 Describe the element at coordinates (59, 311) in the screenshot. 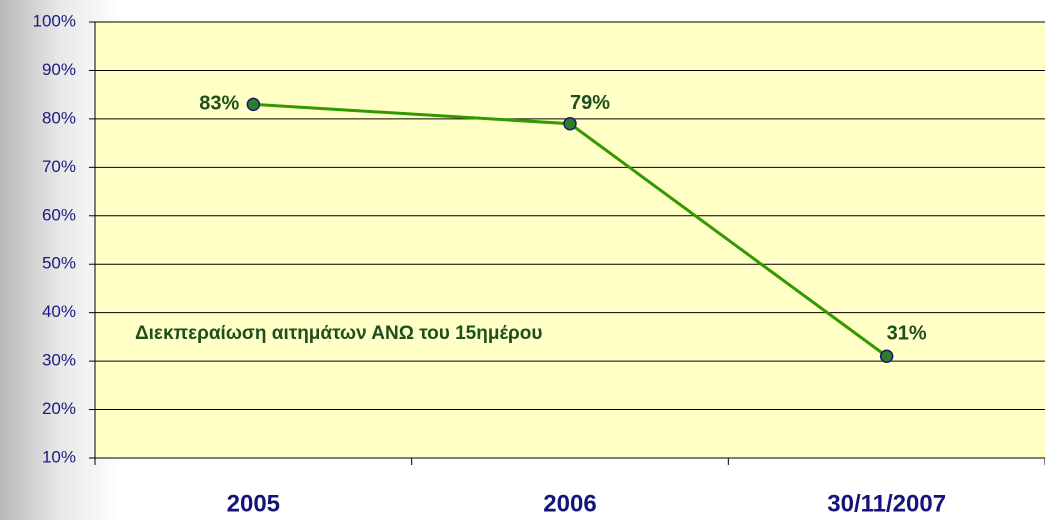

I see `y-tick-label: 40%` at that location.